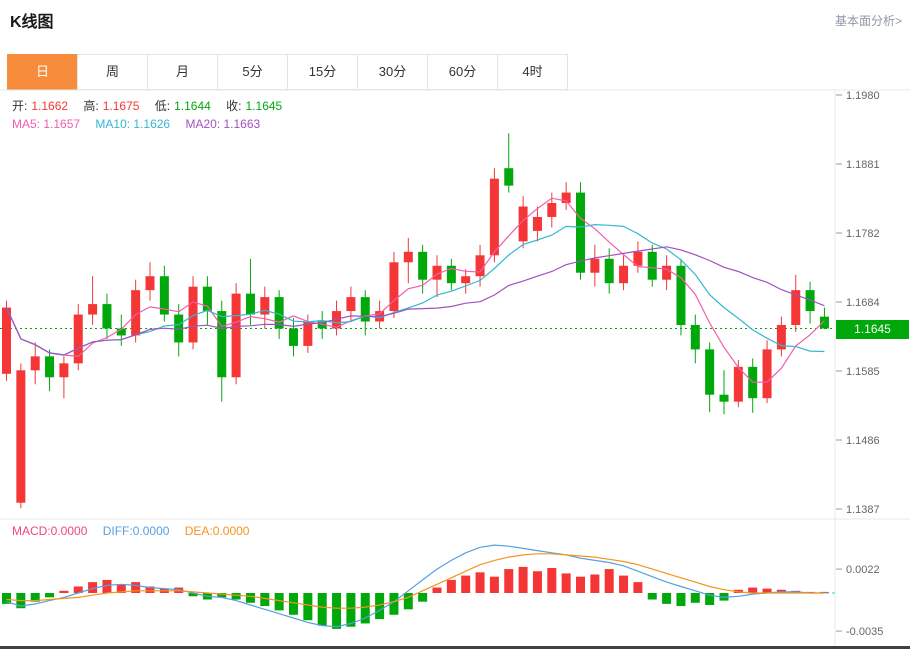 The height and width of the screenshot is (649, 910). What do you see at coordinates (252, 72) in the screenshot?
I see `tab-5min: 5分` at bounding box center [252, 72].